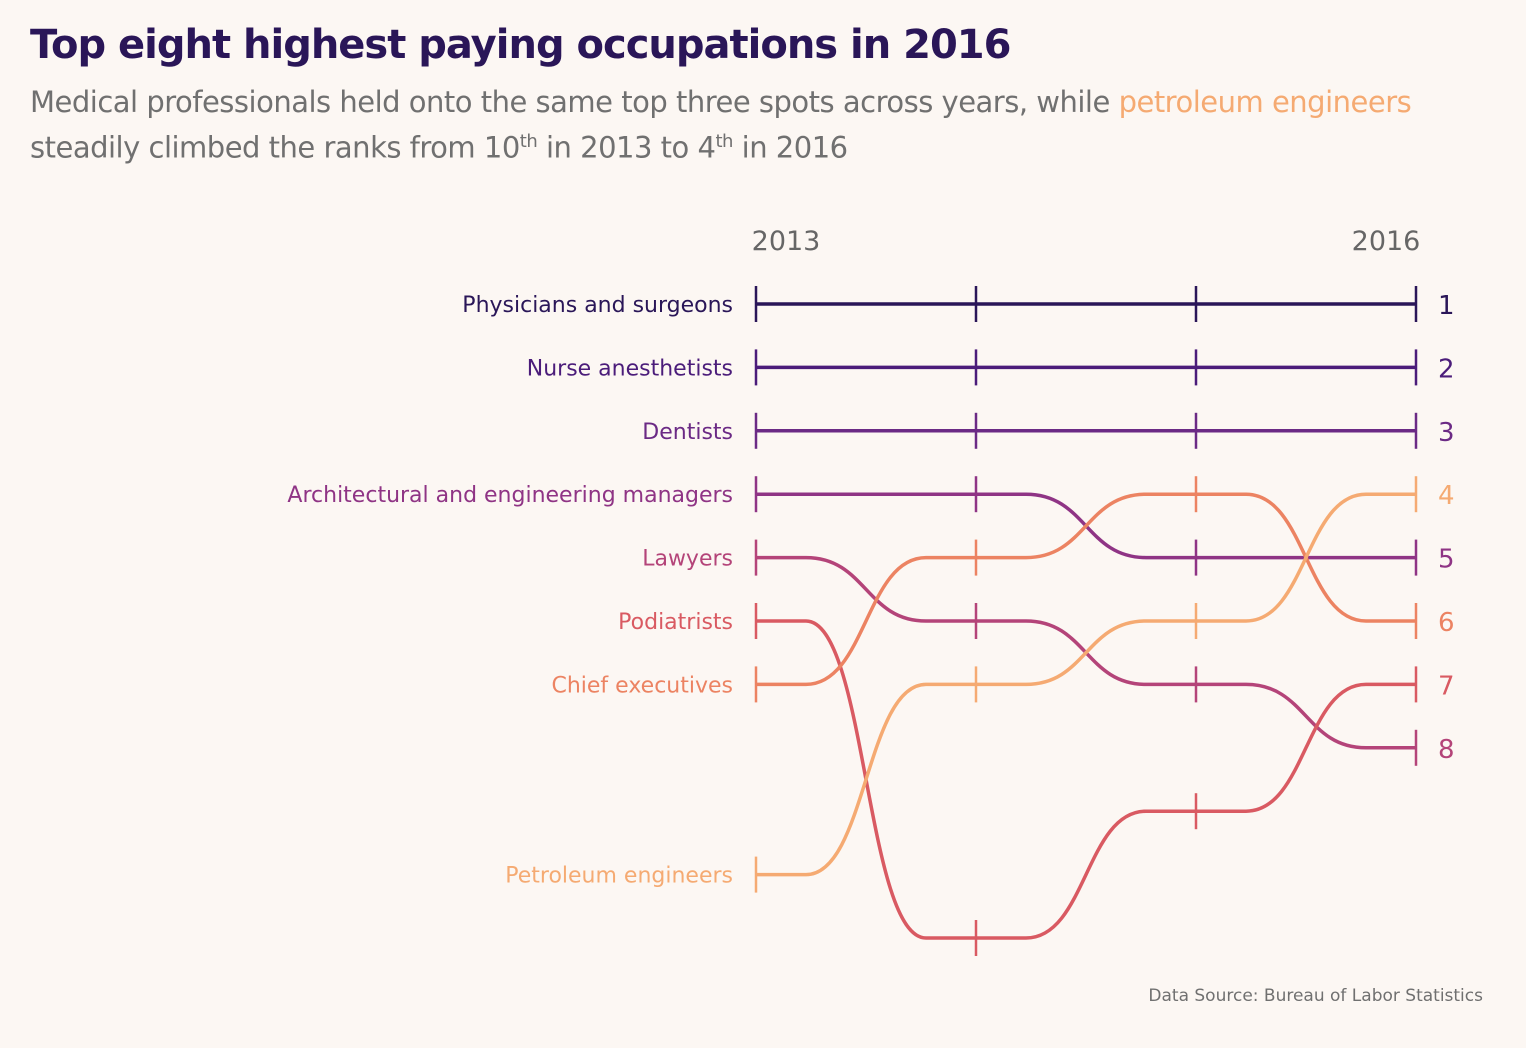  What do you see at coordinates (510, 495) in the screenshot?
I see `series-label: Architectural and engineering managers` at bounding box center [510, 495].